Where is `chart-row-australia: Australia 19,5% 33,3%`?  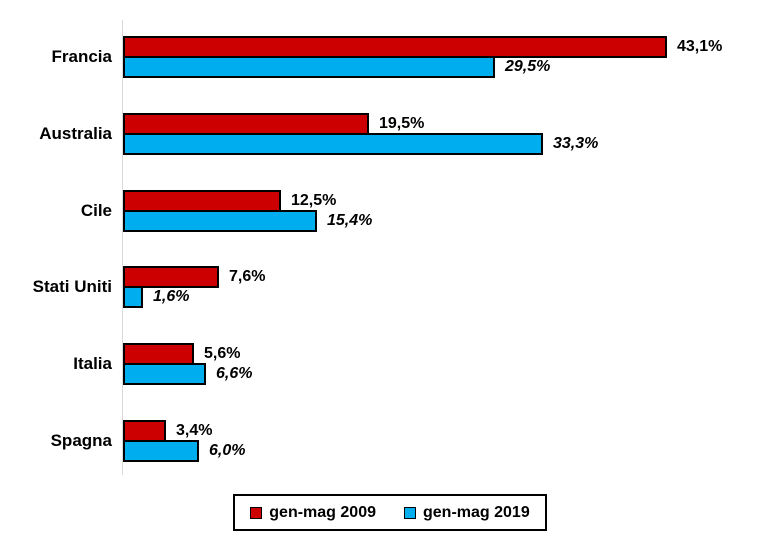 chart-row-australia: Australia 19,5% 33,3% is located at coordinates (383, 134).